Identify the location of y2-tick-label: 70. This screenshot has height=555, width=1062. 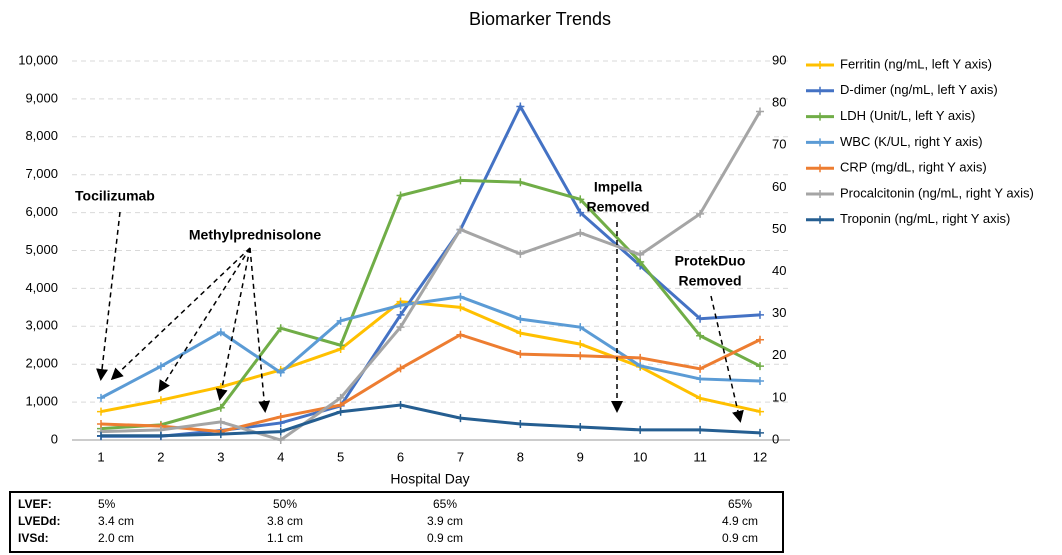
(779, 144).